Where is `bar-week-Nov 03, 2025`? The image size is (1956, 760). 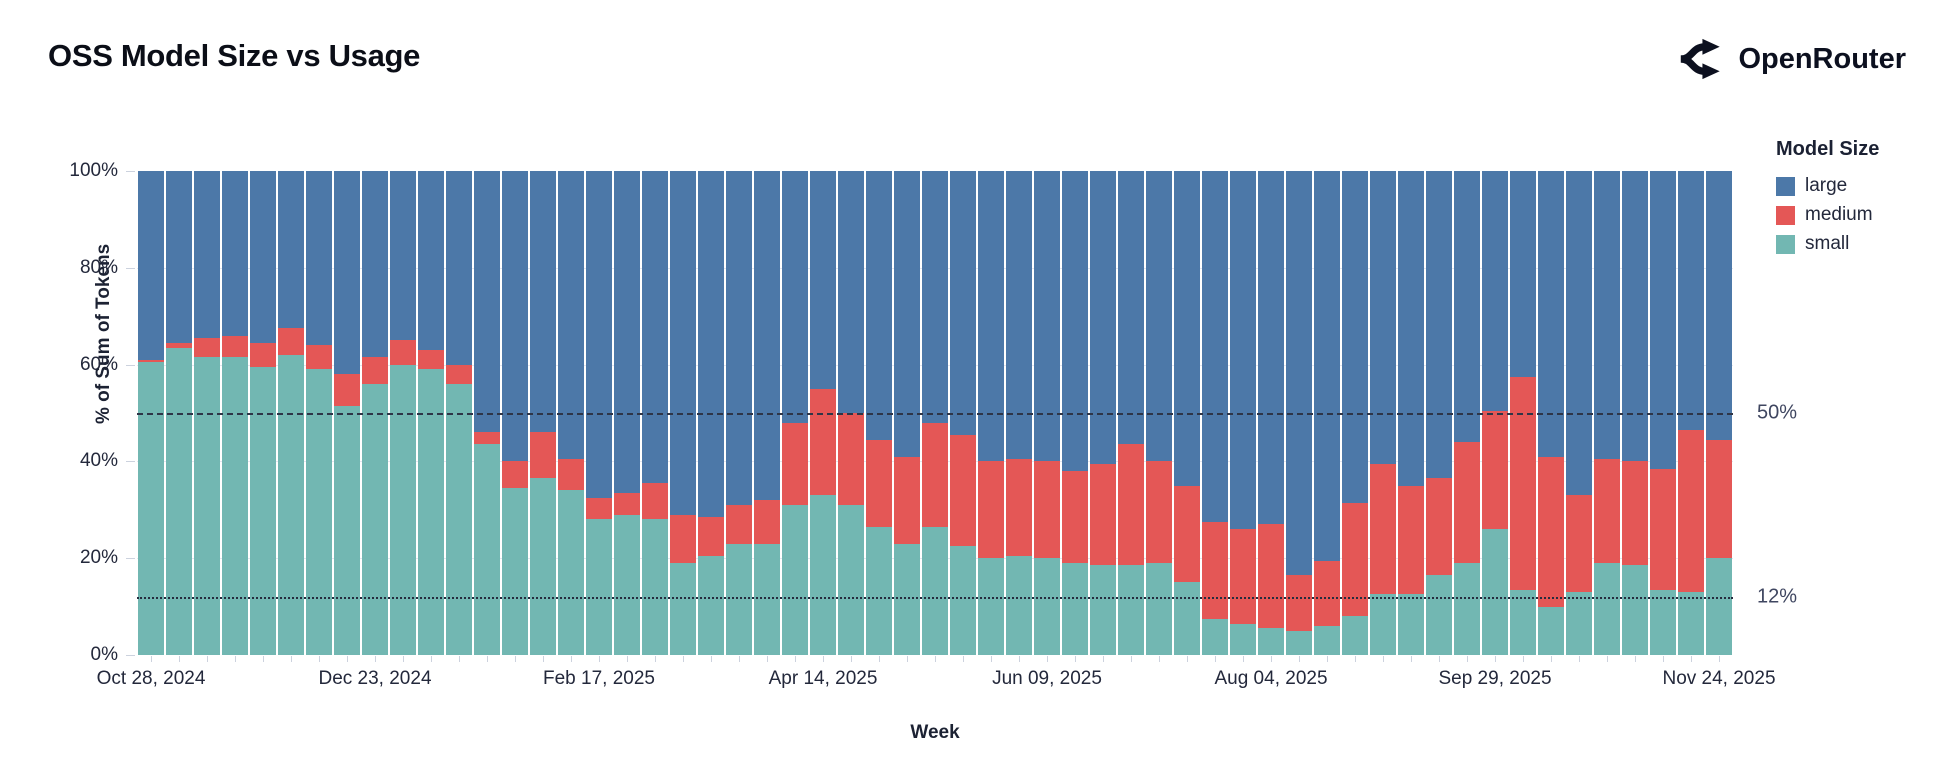 bar-week-Nov 03, 2025 is located at coordinates (1635, 413).